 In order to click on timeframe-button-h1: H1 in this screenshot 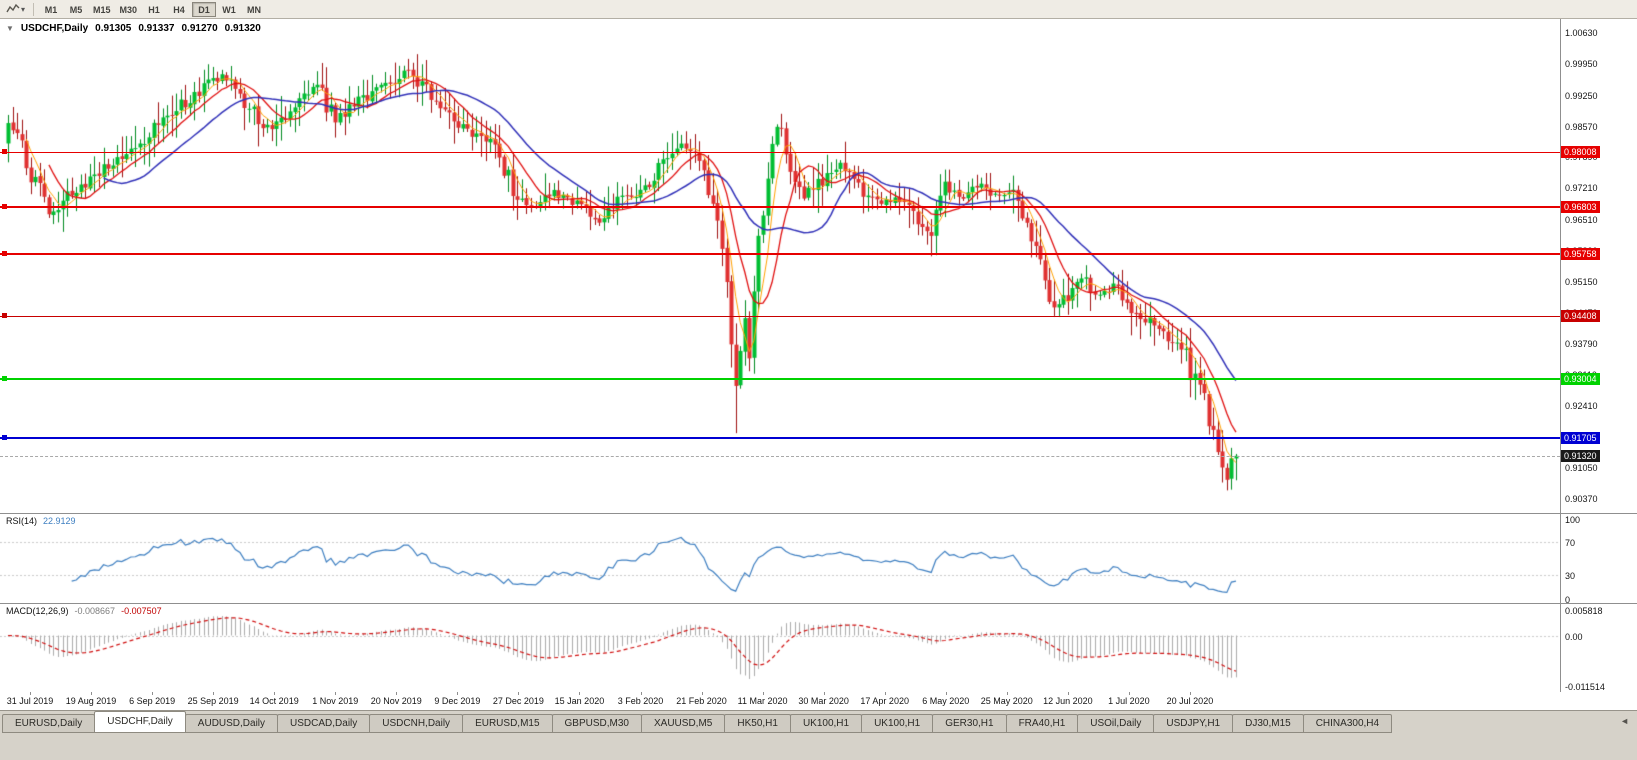, I will do `click(154, 9)`.